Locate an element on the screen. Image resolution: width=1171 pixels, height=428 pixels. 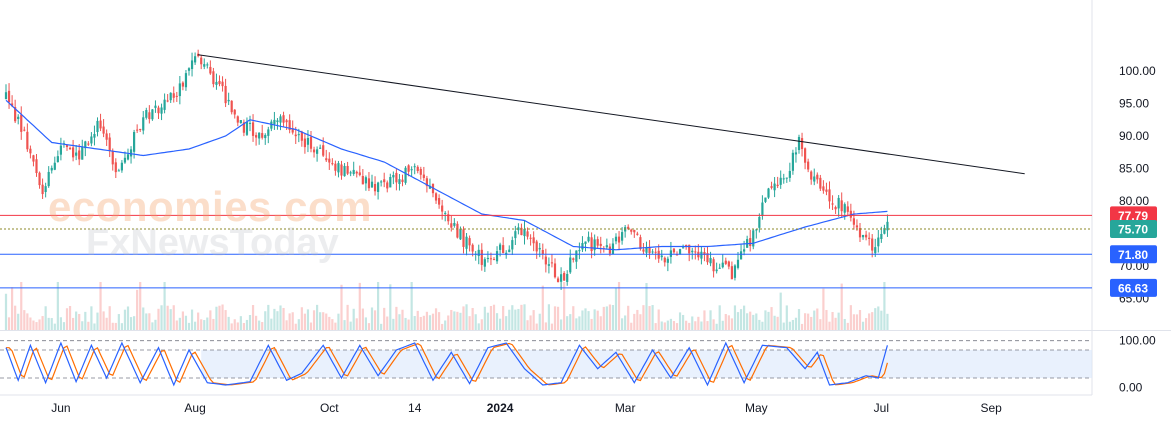
price-tick-label: 85.00 is located at coordinates (1134, 169).